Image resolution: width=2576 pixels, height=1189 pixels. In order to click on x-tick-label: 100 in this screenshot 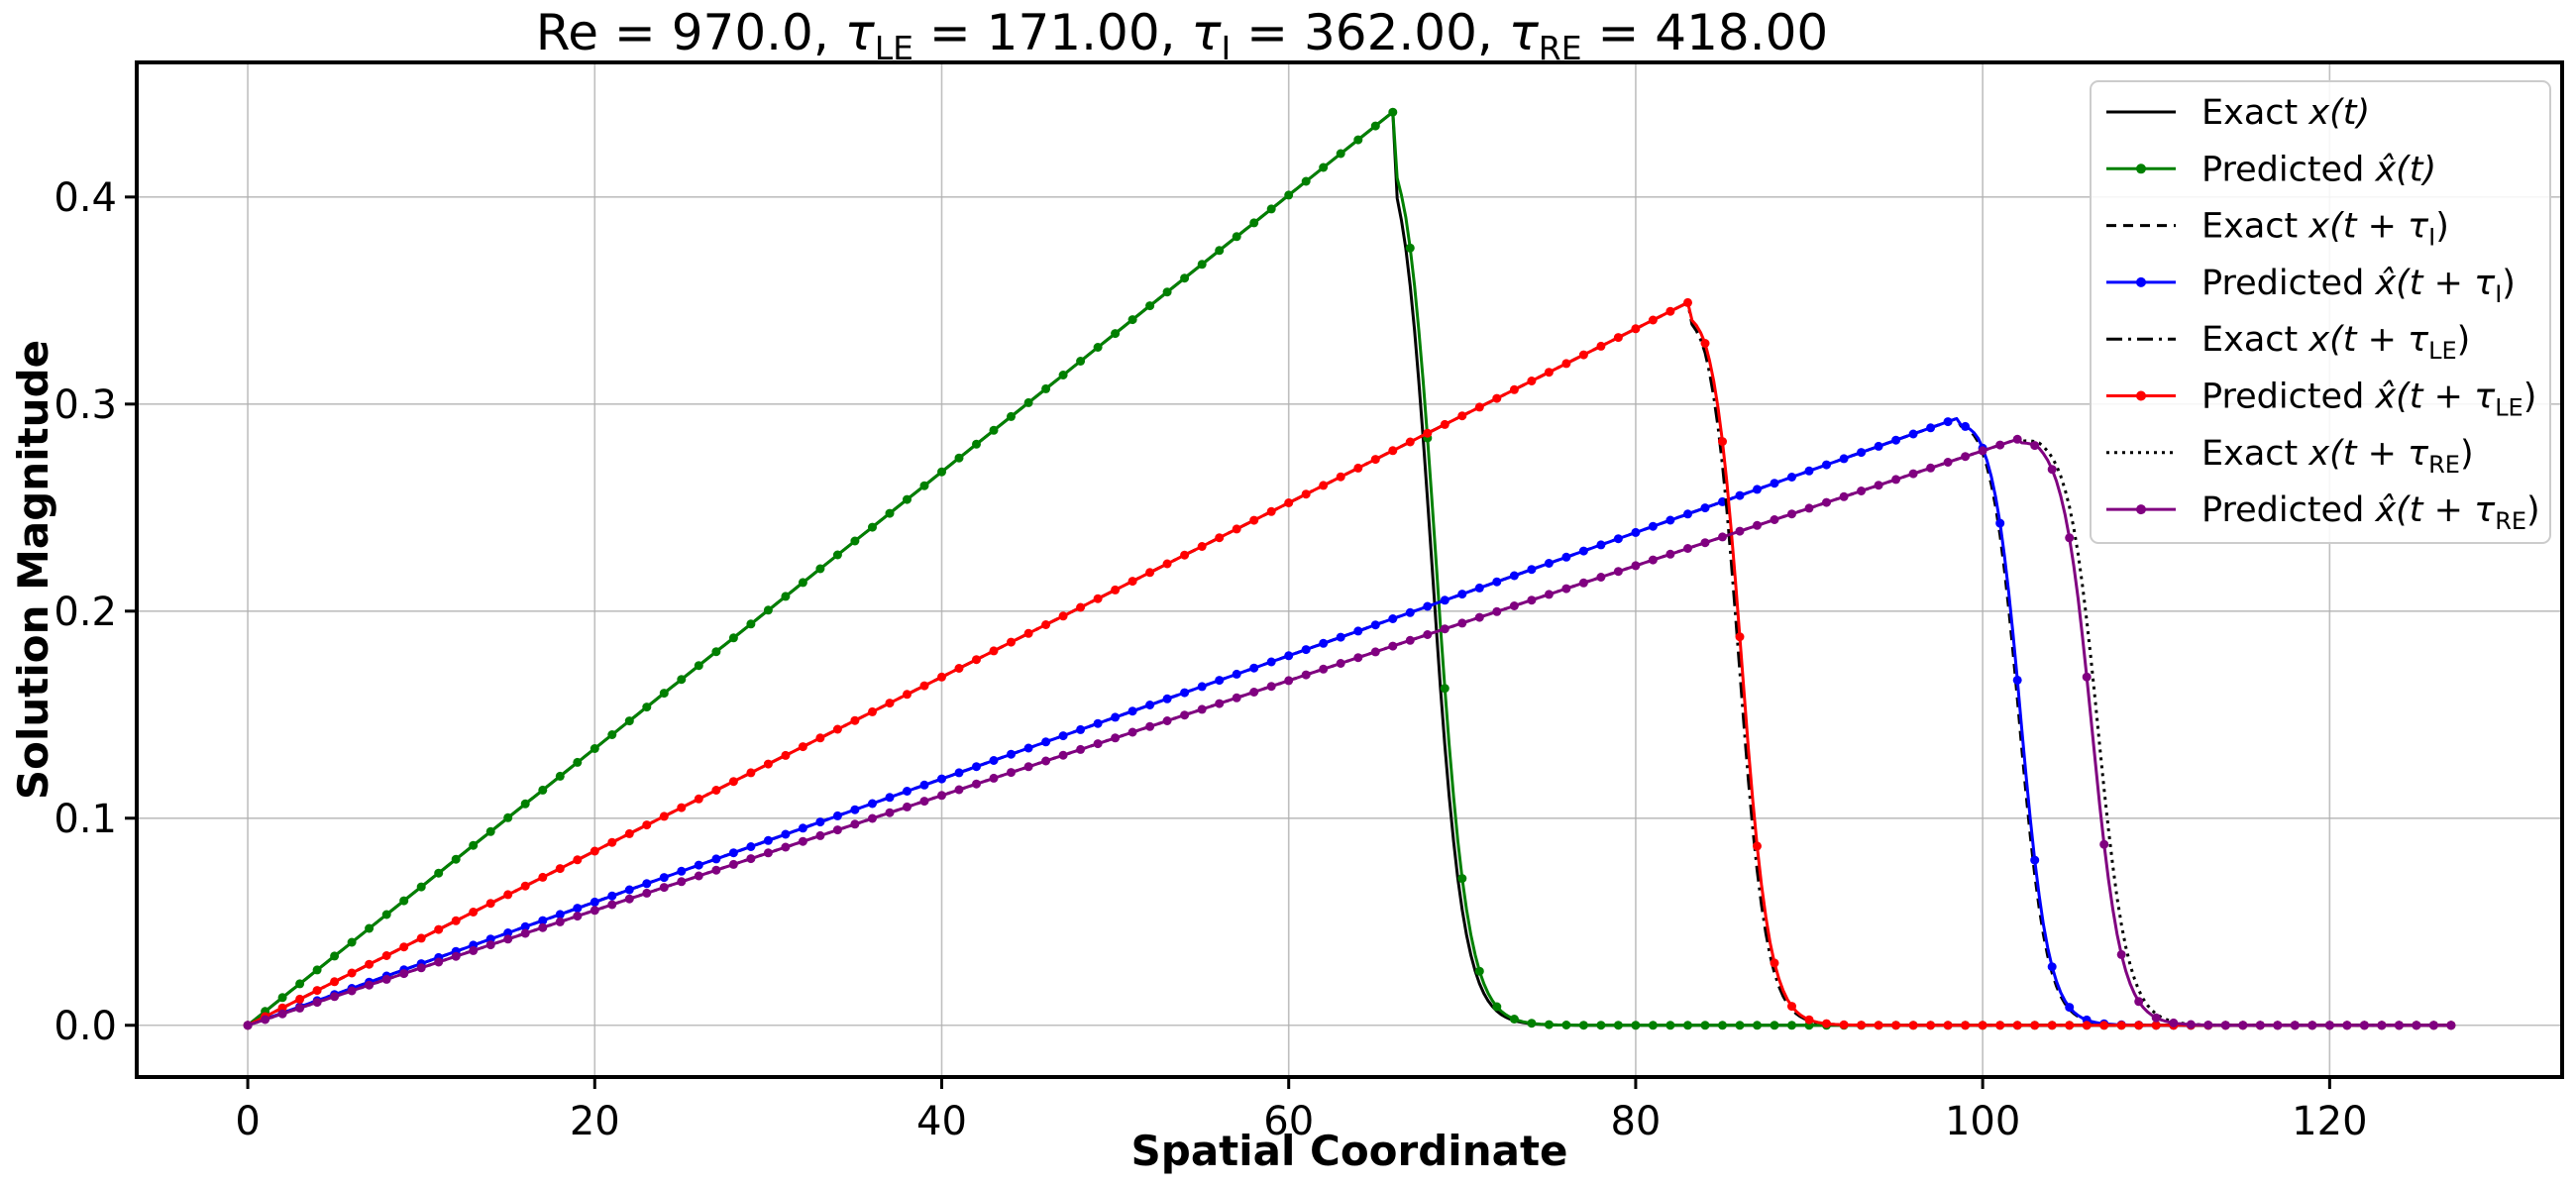, I will do `click(1983, 1122)`.